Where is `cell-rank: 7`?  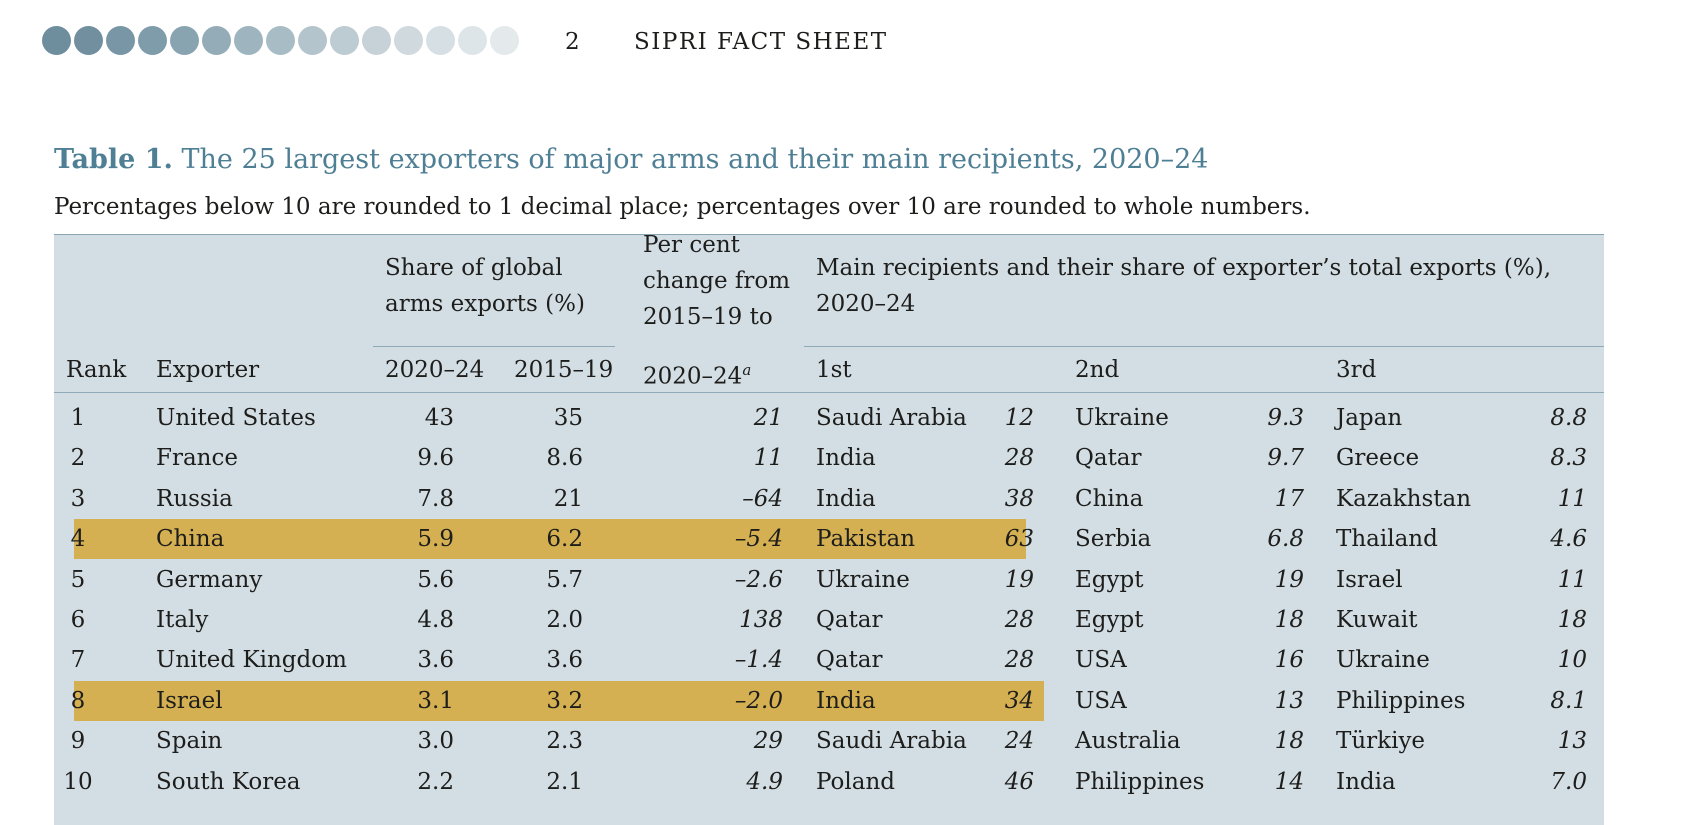
cell-rank: 7 is located at coordinates (78, 660).